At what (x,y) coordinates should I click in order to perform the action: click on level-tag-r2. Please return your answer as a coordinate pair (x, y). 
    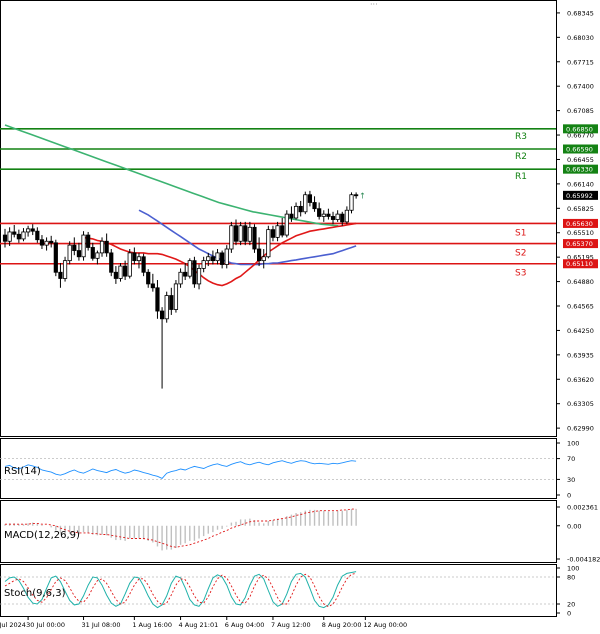
    Looking at the image, I should click on (580, 149).